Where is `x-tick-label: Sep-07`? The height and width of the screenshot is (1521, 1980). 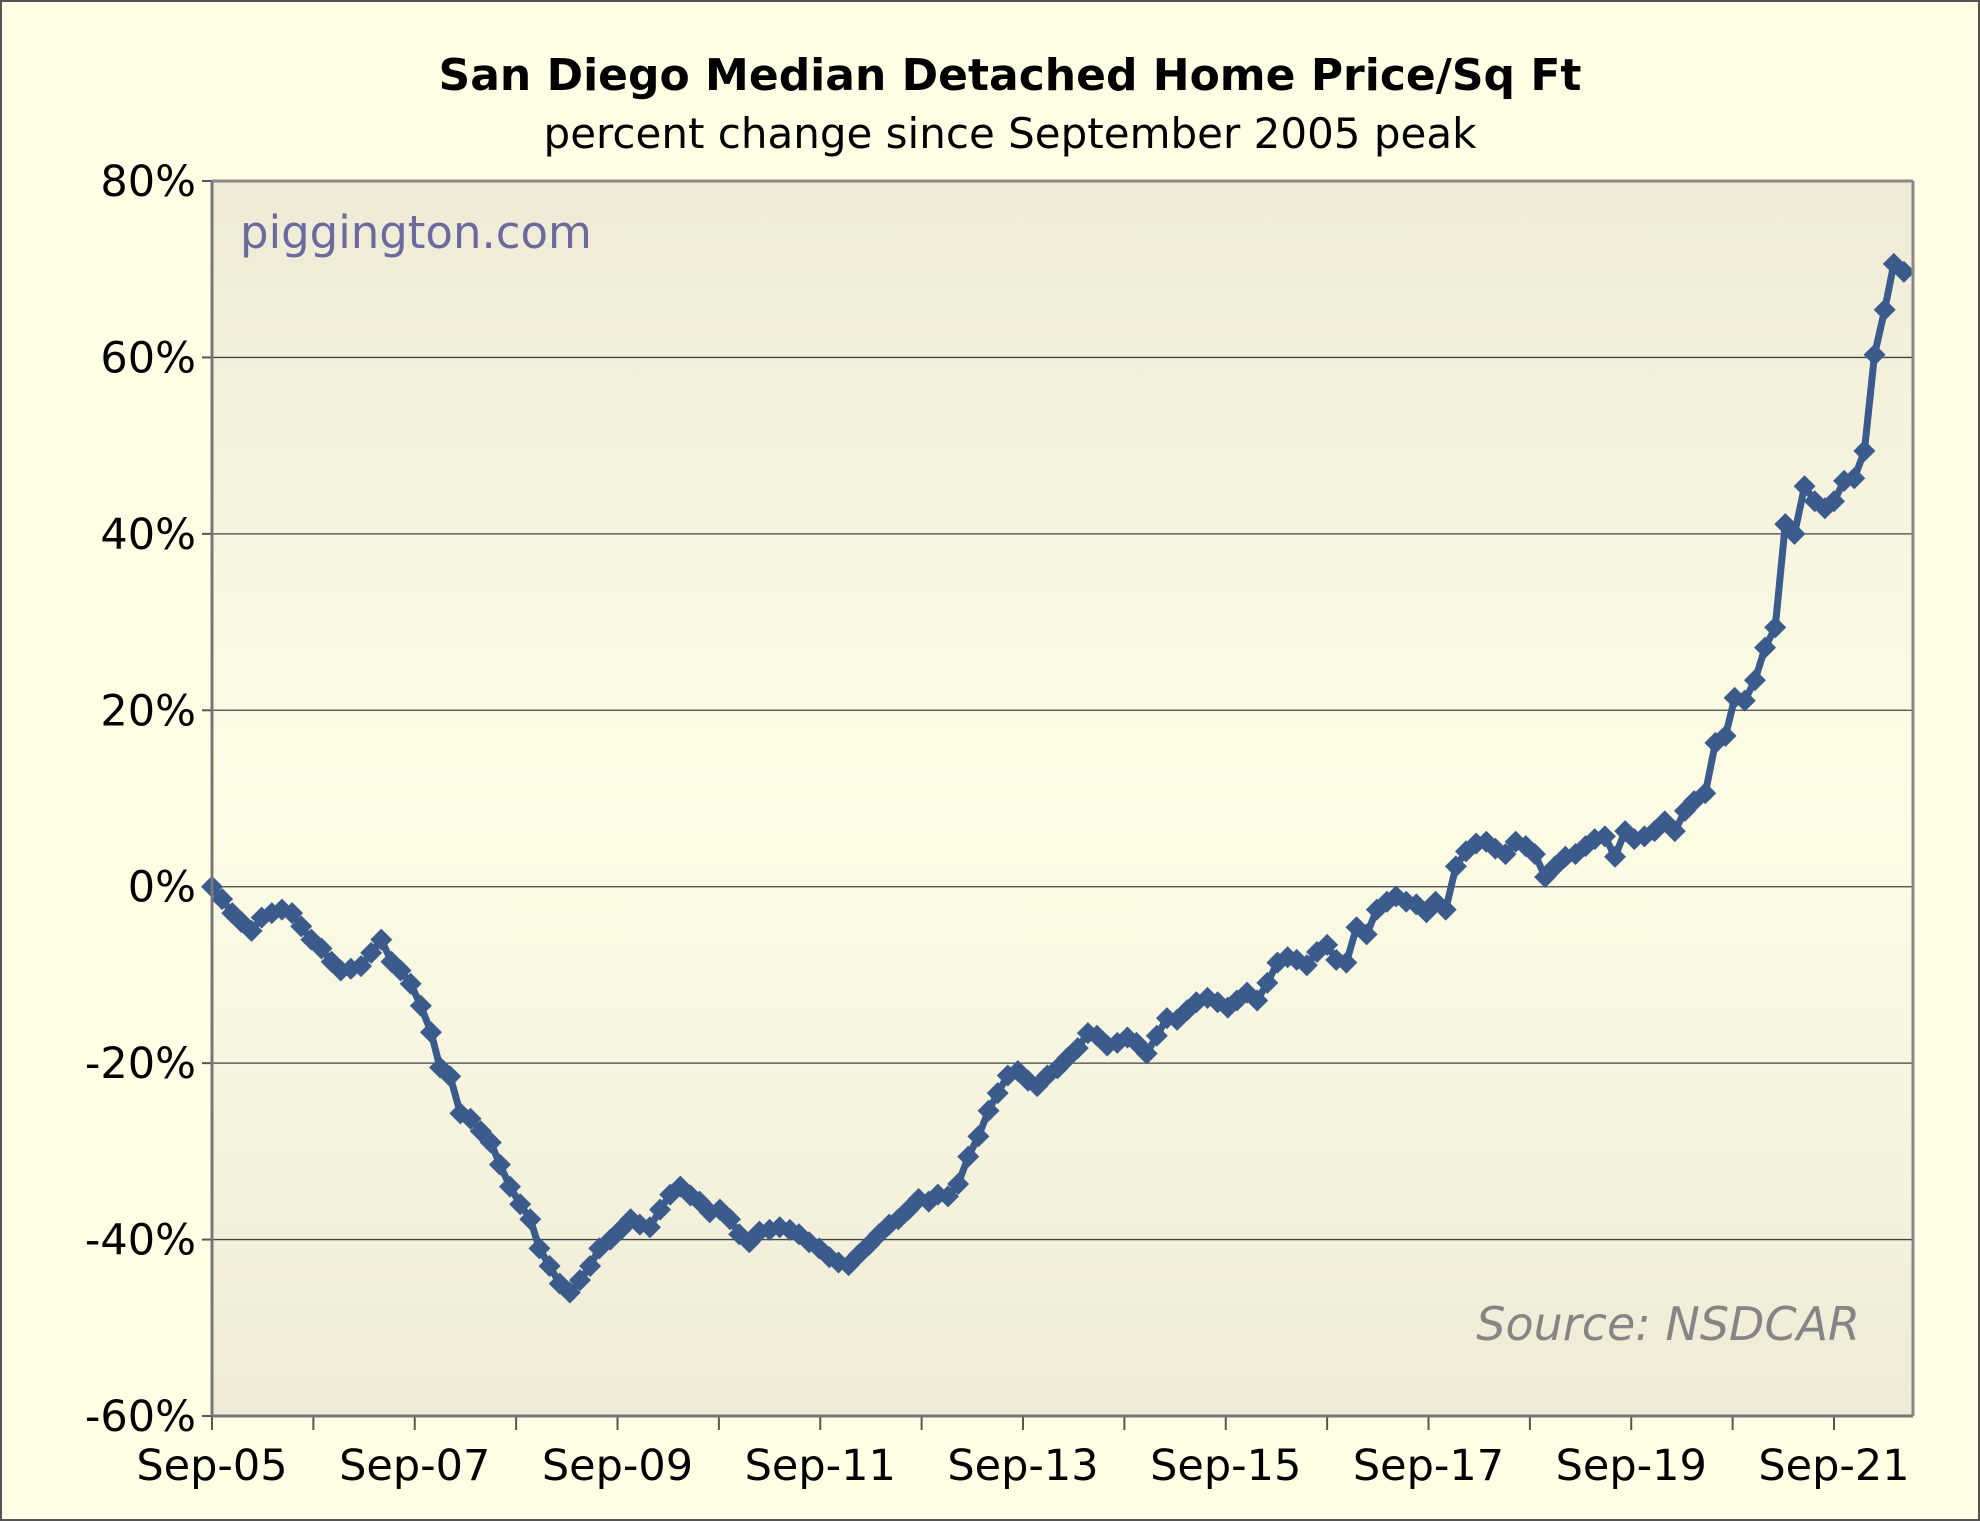
x-tick-label: Sep-07 is located at coordinates (414, 1466).